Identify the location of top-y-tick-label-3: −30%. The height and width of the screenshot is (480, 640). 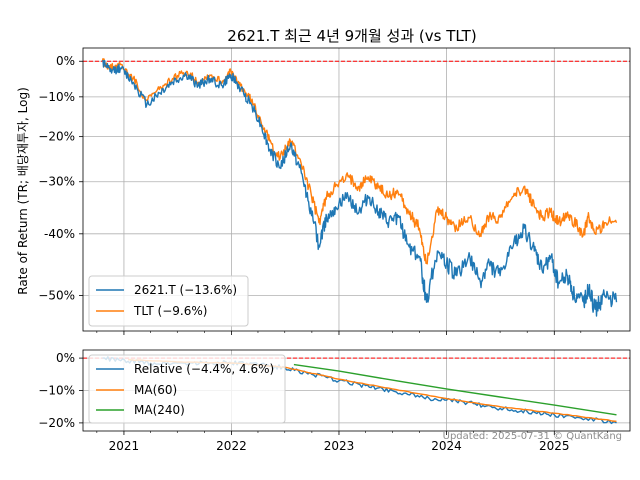
(56, 182).